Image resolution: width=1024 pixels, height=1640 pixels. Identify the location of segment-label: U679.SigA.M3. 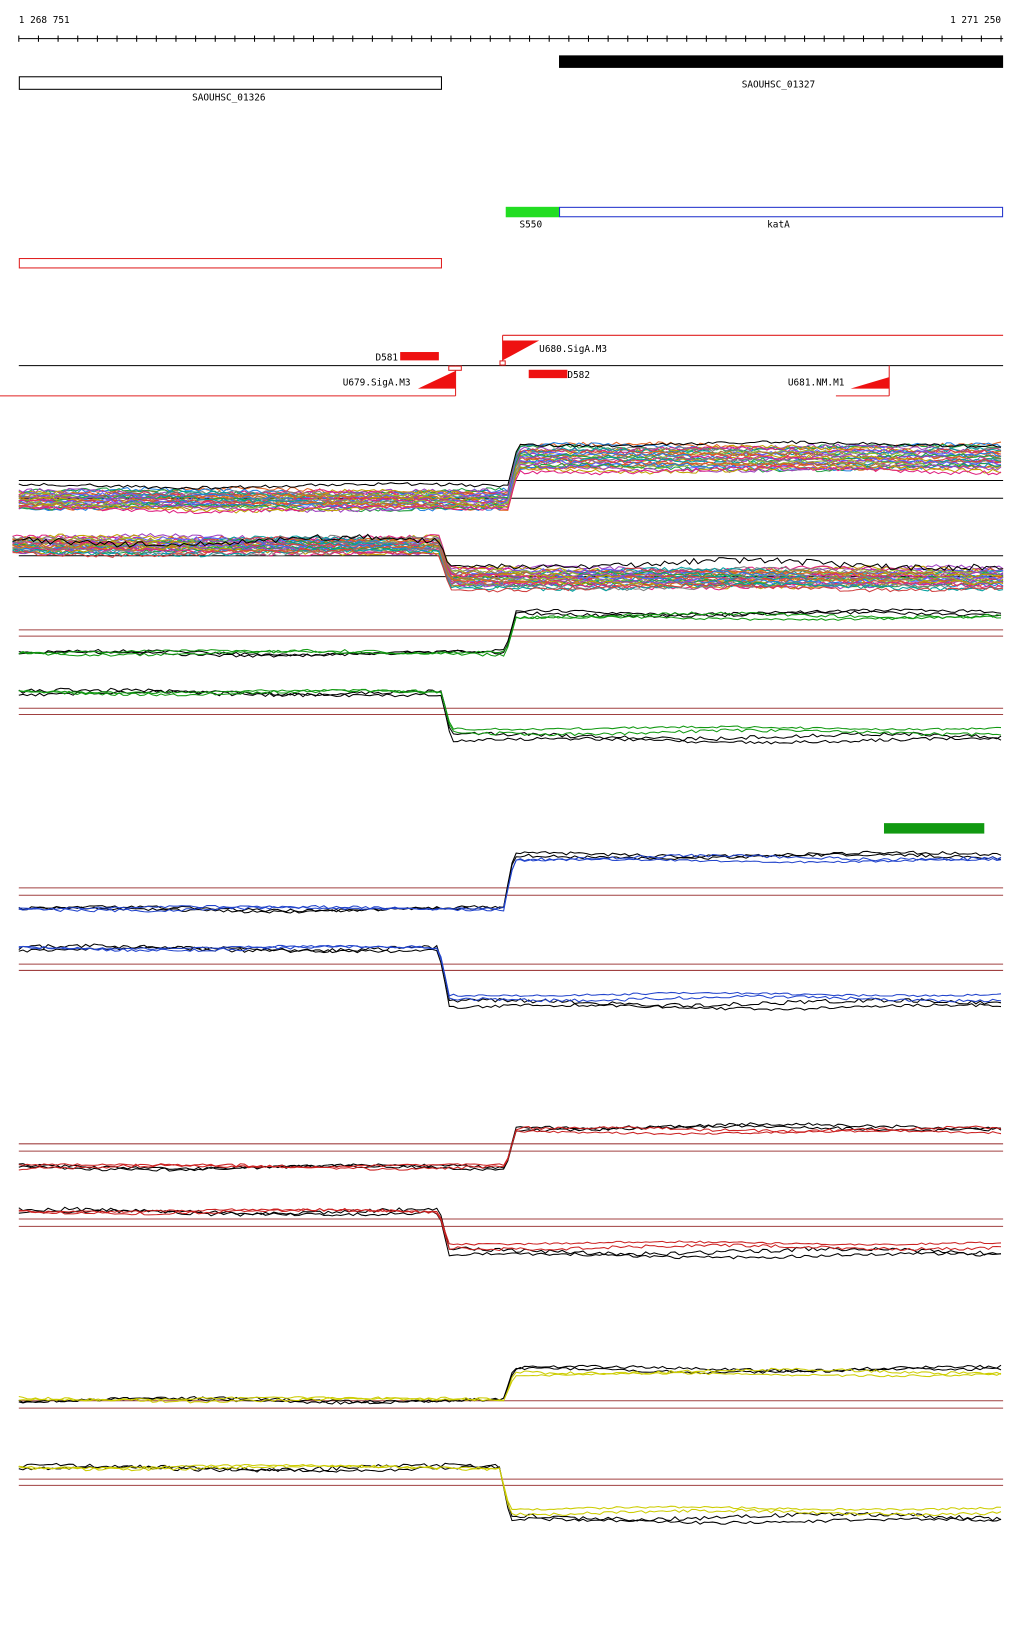
(377, 382).